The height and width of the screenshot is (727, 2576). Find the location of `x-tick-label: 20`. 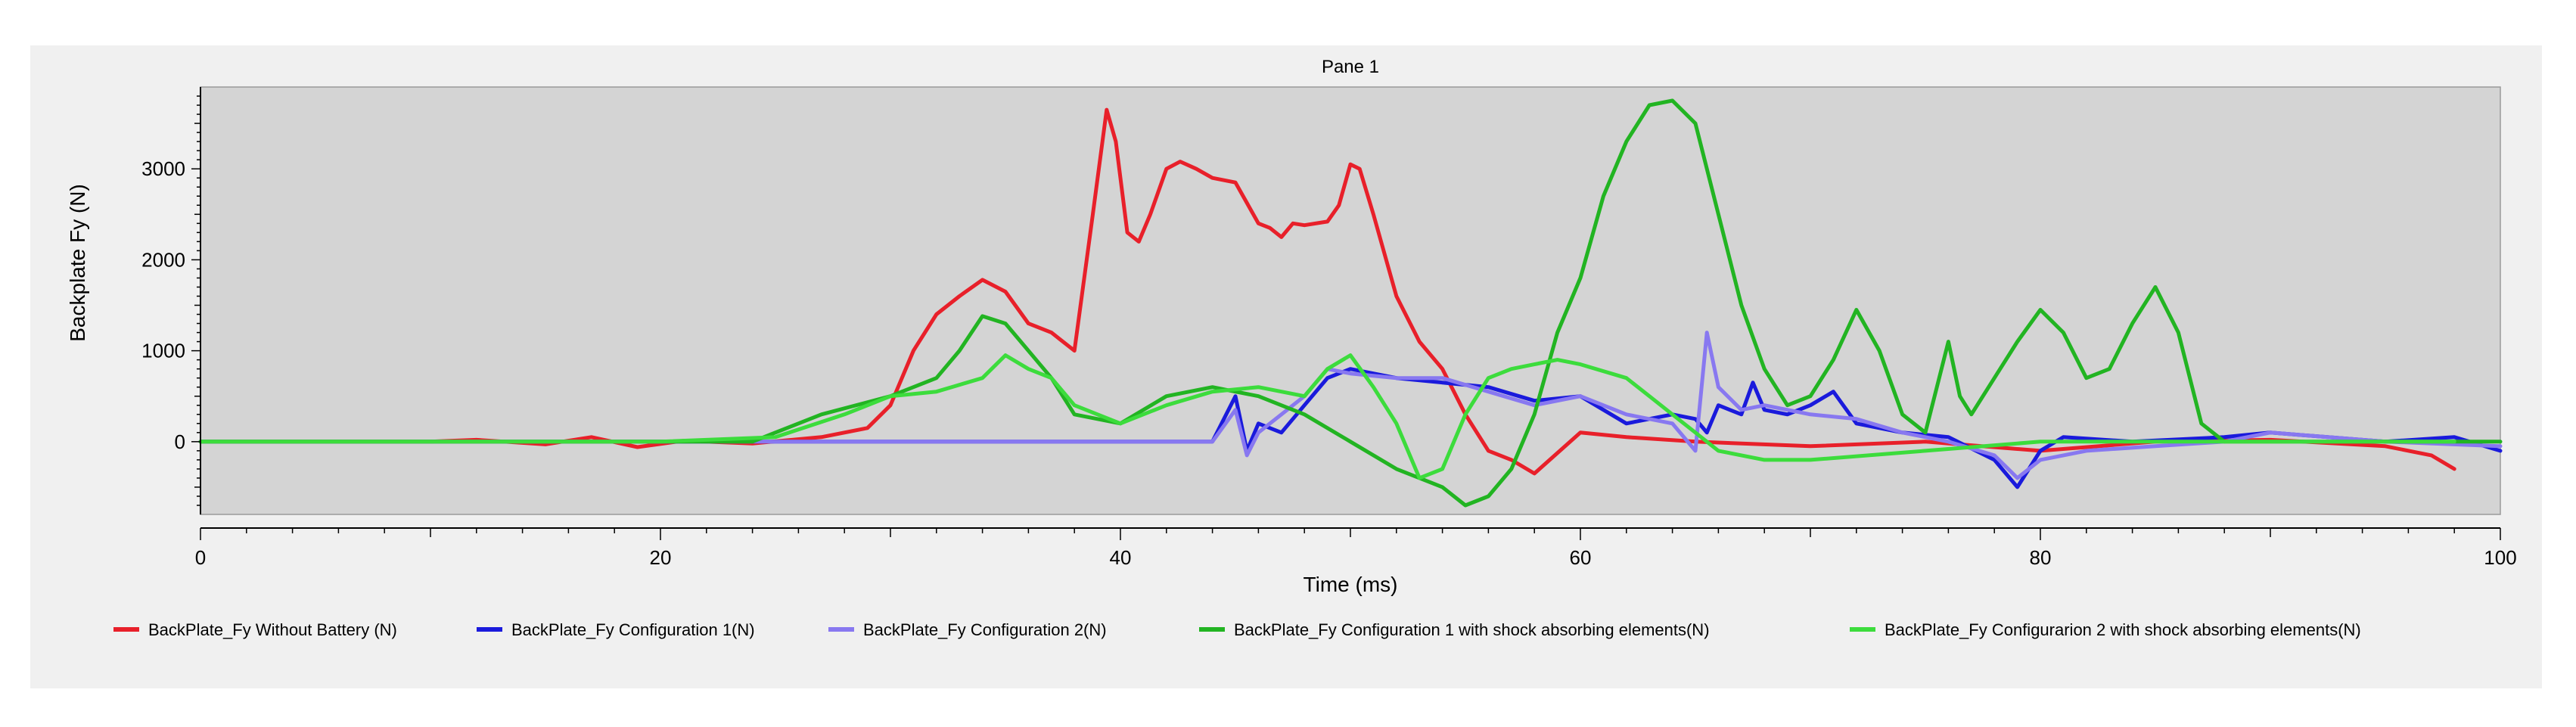

x-tick-label: 20 is located at coordinates (661, 557).